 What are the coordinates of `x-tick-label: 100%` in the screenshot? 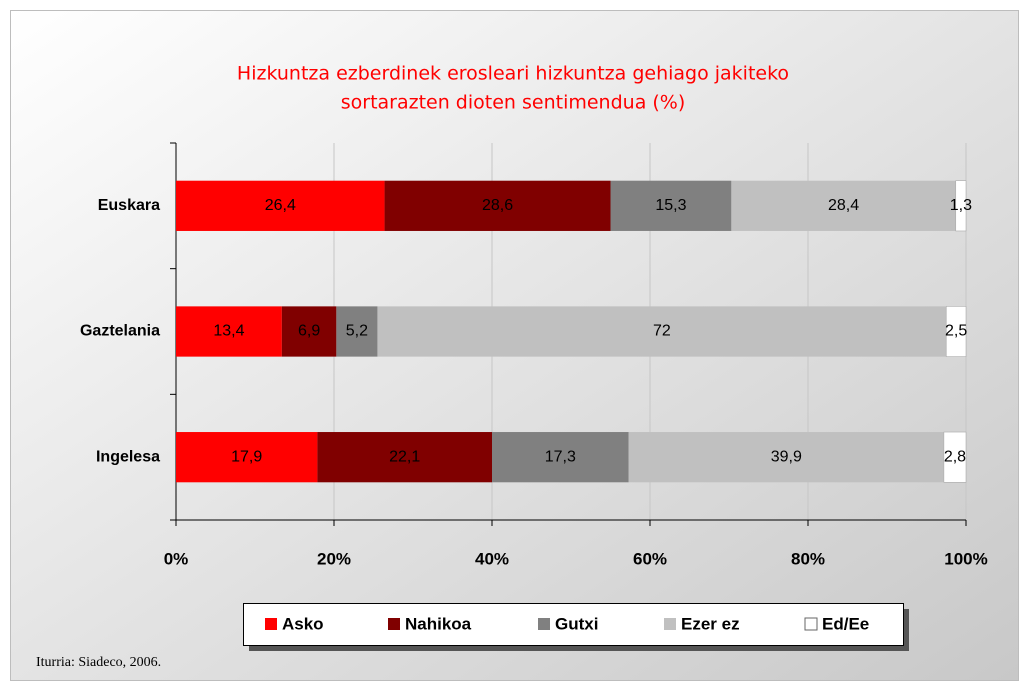 It's located at (965, 558).